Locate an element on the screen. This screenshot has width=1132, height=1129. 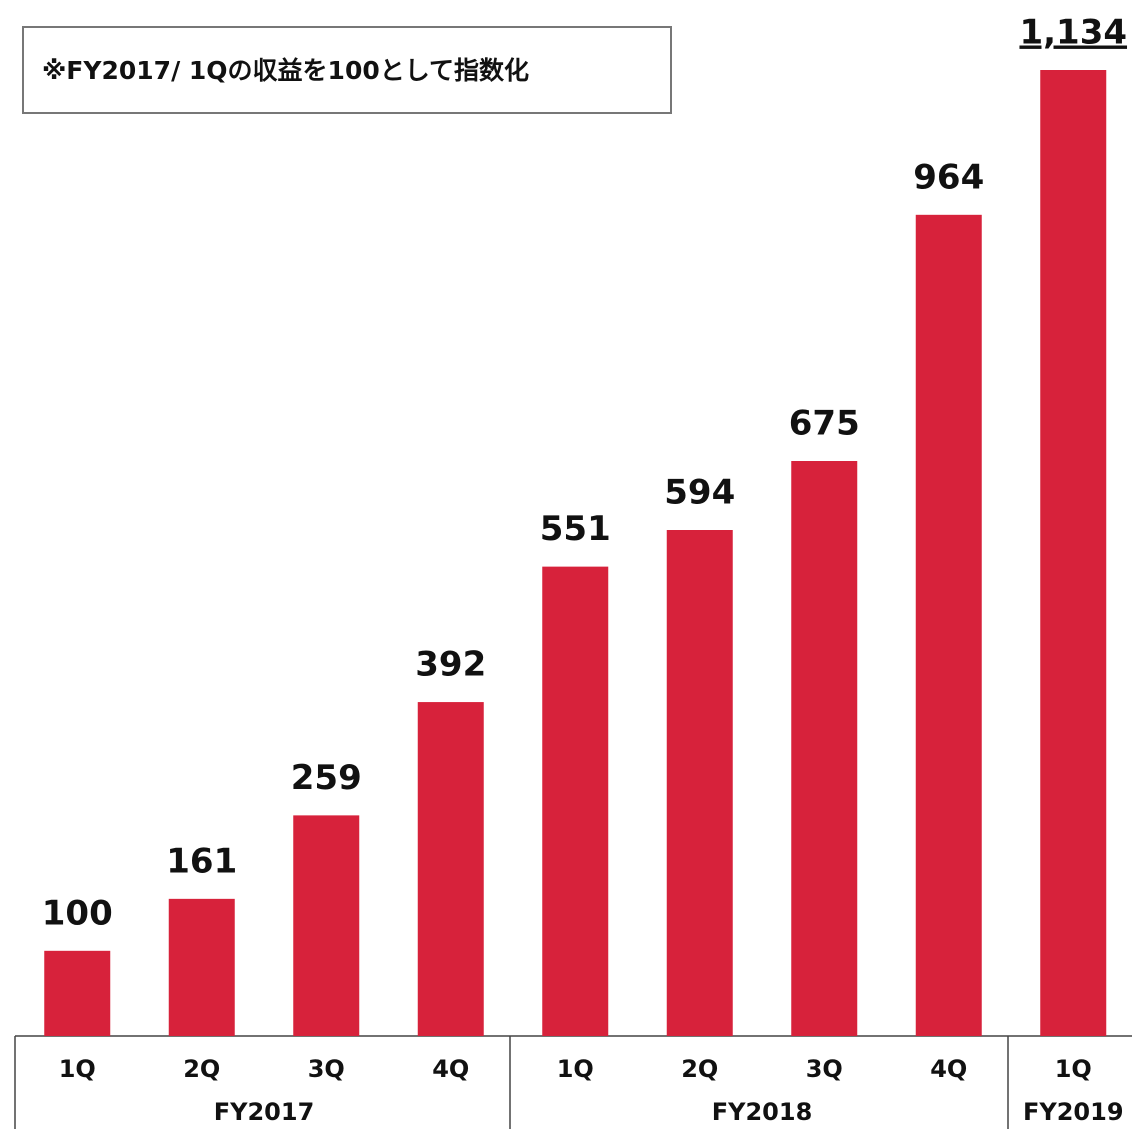
group-label: FY2017 is located at coordinates (264, 1112).